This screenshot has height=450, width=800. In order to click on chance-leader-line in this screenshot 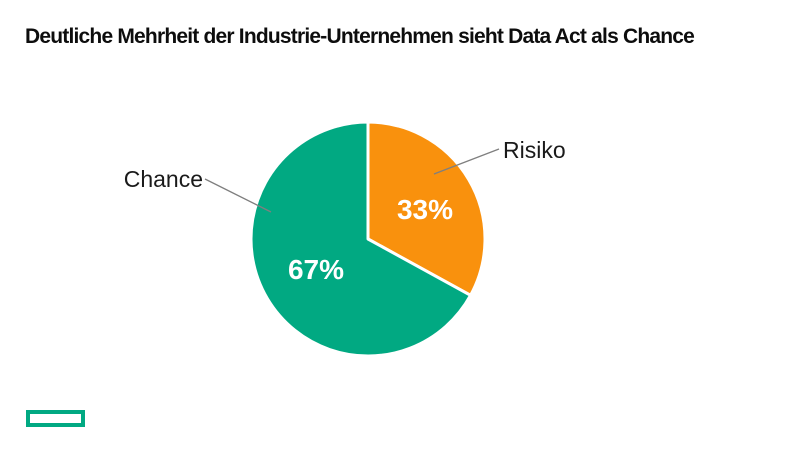, I will do `click(238, 195)`.